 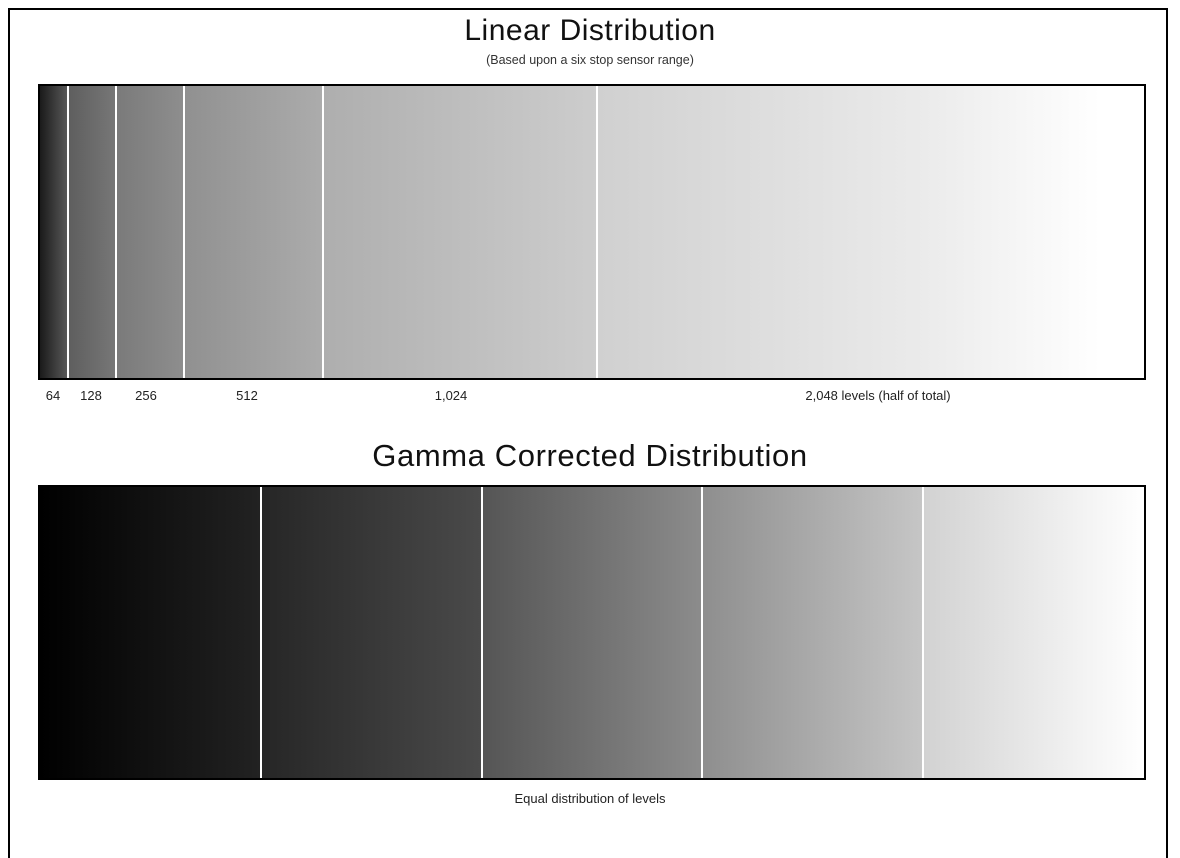 What do you see at coordinates (91, 395) in the screenshot?
I see `linear-label-128: 128` at bounding box center [91, 395].